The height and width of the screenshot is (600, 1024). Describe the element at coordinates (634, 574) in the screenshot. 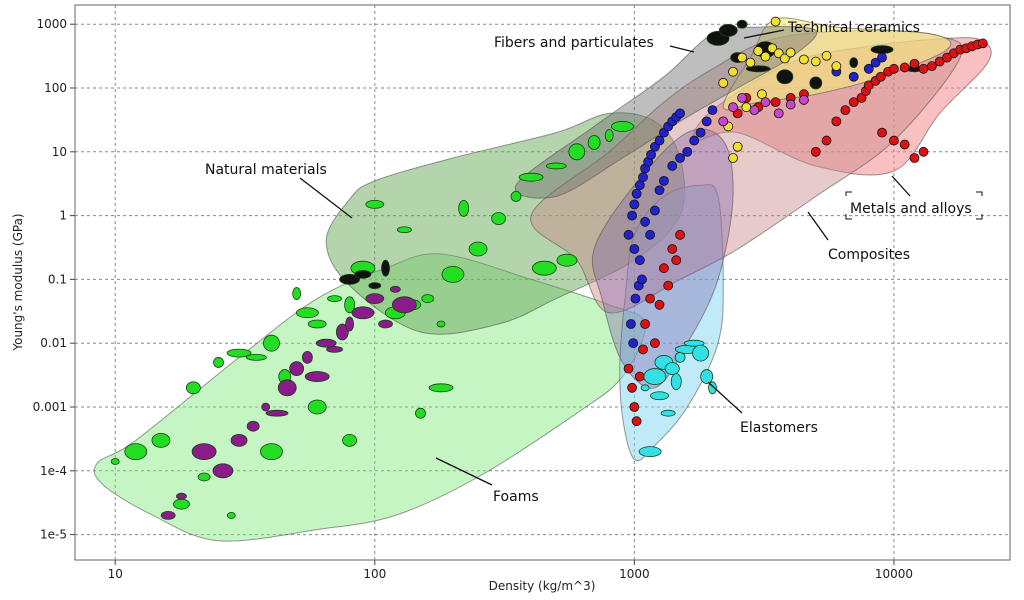

I see `x-tick-label: 1000` at that location.